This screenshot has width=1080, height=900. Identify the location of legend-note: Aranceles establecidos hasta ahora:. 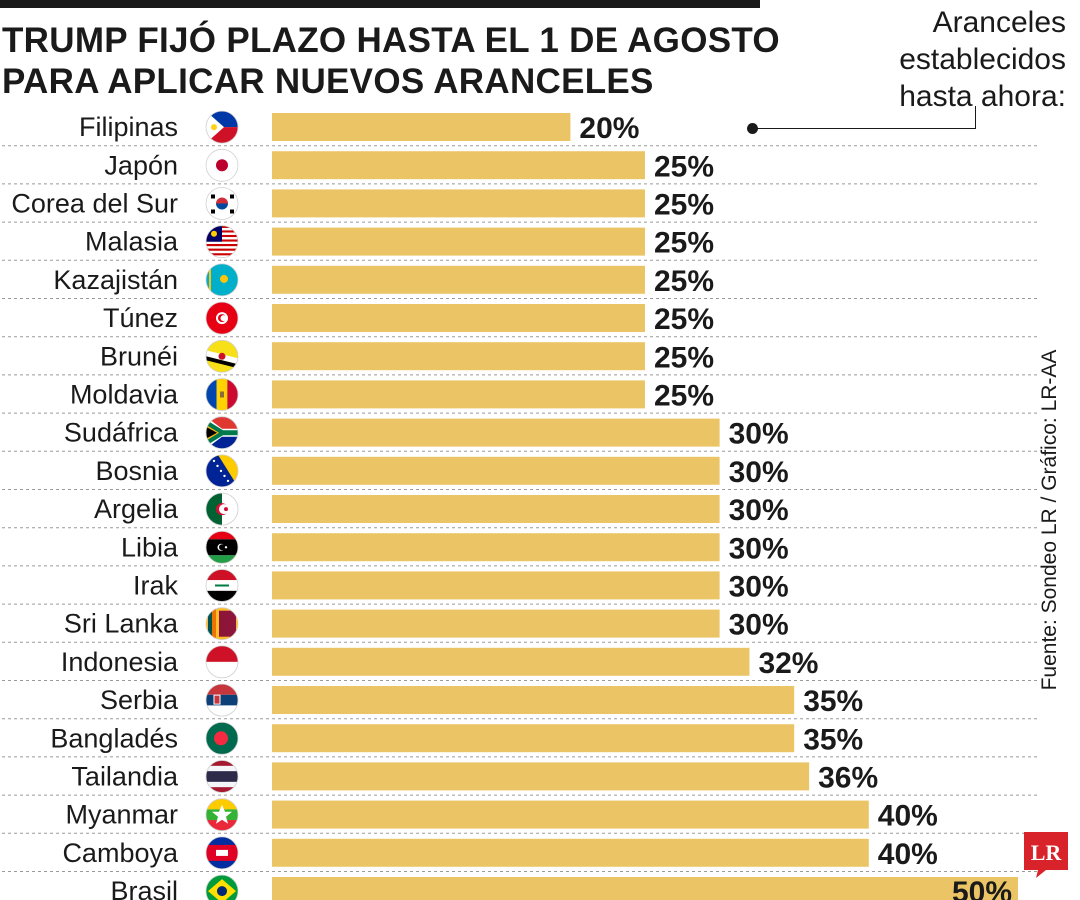
(982, 59).